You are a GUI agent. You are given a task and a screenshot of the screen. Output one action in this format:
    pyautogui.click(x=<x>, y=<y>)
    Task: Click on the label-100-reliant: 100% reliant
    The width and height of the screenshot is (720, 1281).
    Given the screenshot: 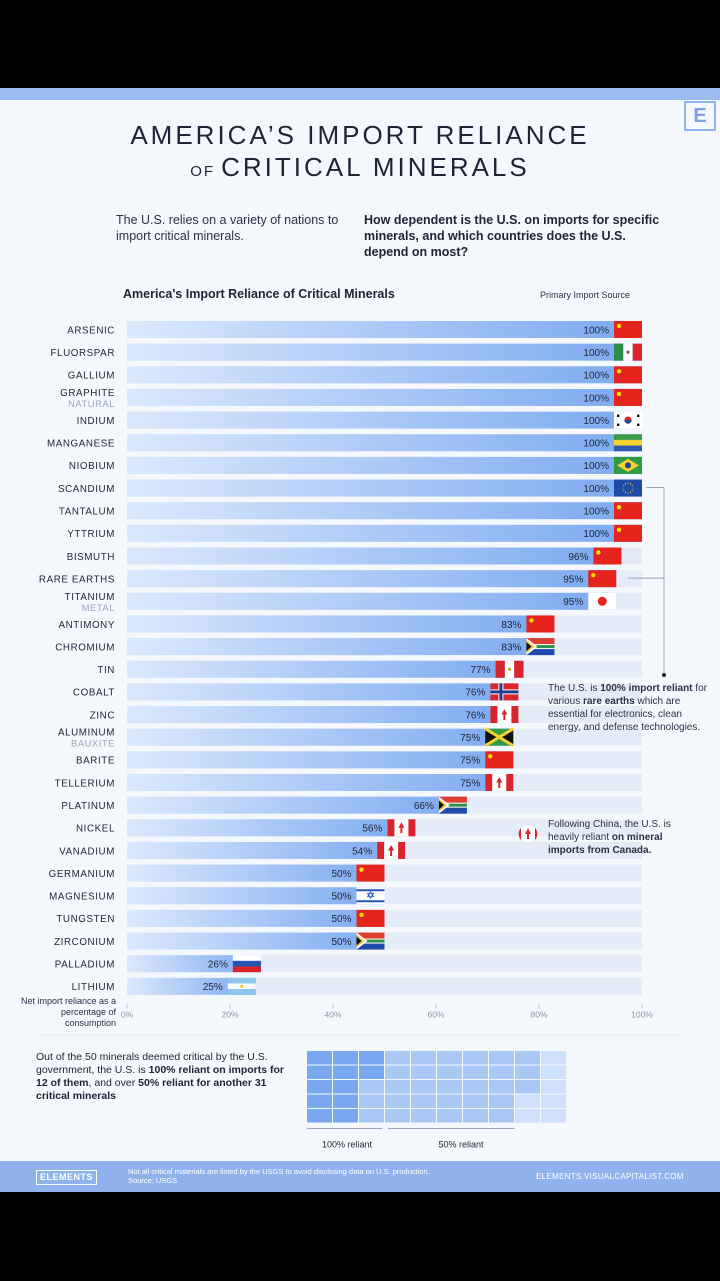 What is the action you would take?
    pyautogui.click(x=347, y=1145)
    